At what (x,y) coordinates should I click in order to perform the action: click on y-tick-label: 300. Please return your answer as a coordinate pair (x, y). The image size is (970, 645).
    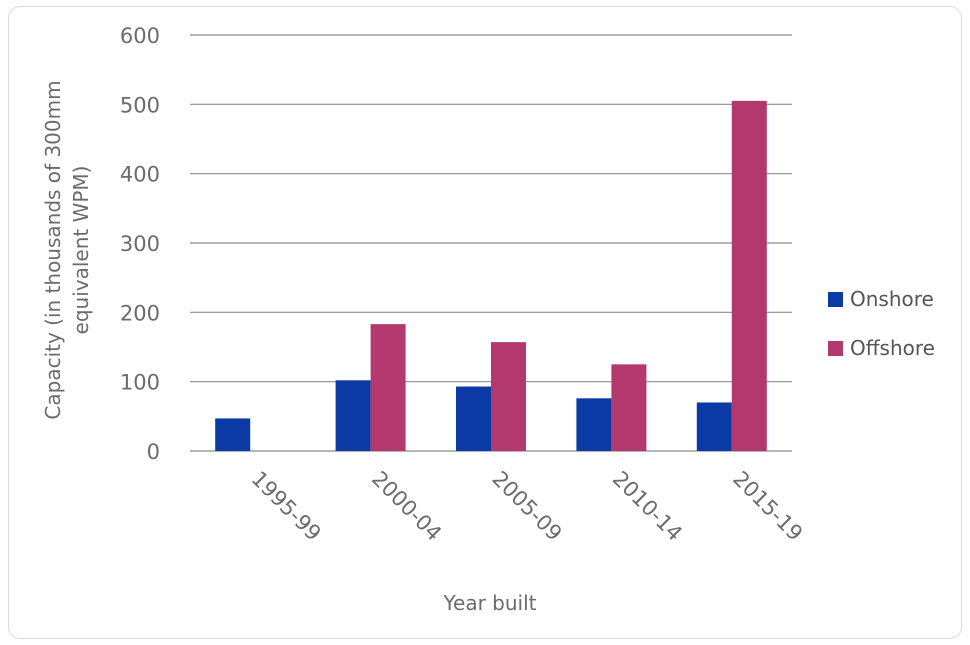
    Looking at the image, I should click on (140, 244).